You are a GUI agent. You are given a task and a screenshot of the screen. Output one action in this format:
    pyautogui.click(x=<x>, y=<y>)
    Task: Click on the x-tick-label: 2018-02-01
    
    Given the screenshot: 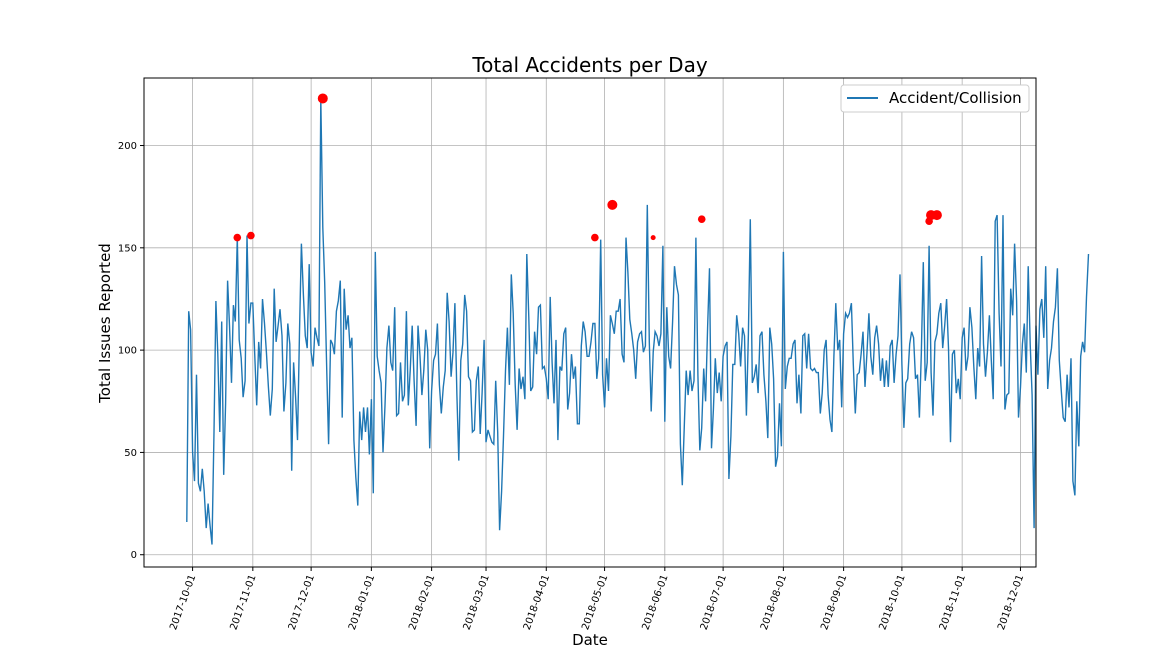 What is the action you would take?
    pyautogui.click(x=422, y=602)
    